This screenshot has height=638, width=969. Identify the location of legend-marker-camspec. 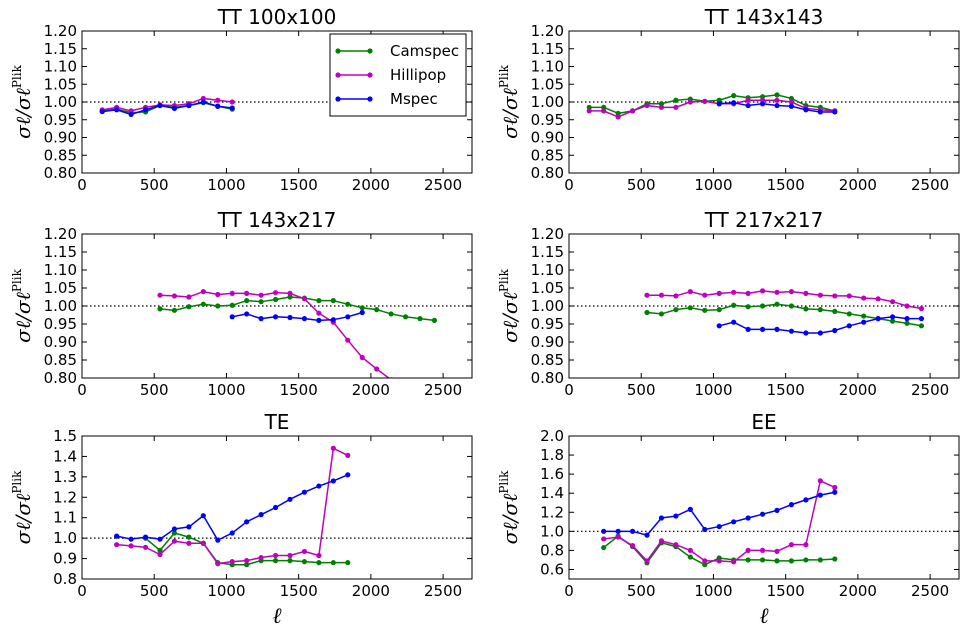
(370, 51).